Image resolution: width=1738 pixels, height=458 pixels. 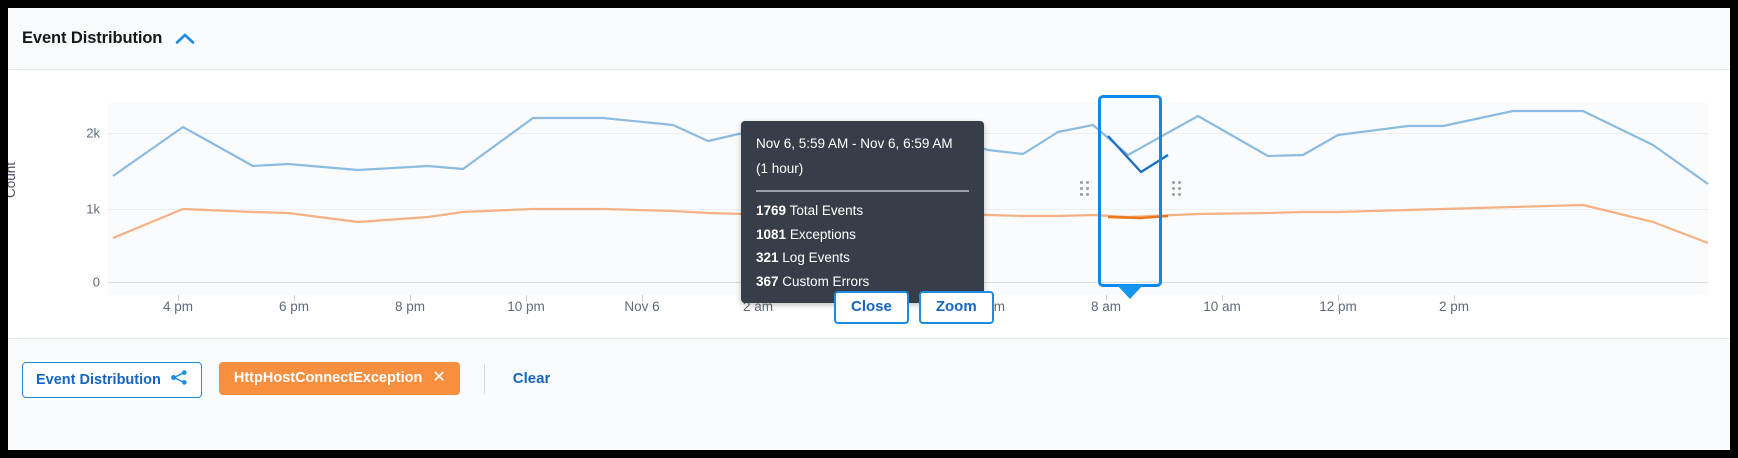 I want to click on share-icon, so click(x=179, y=379).